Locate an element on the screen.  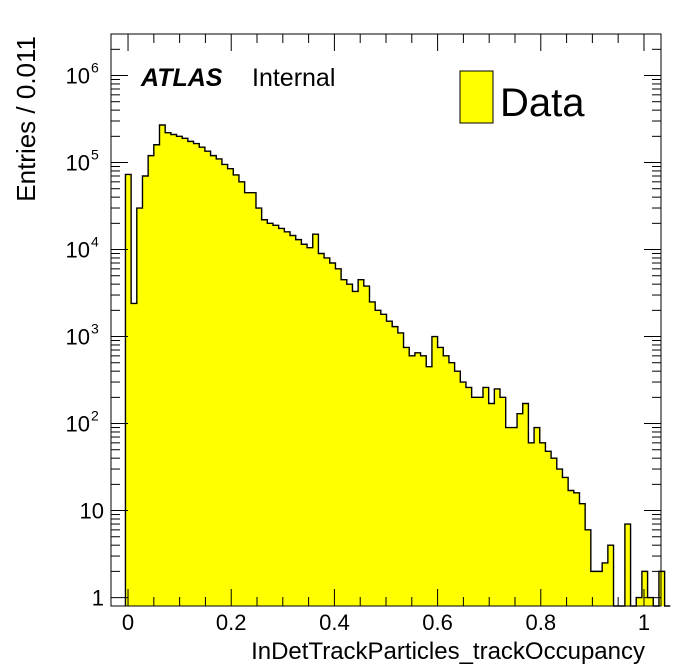
legend-entry-data: Data is located at coordinates (542, 103).